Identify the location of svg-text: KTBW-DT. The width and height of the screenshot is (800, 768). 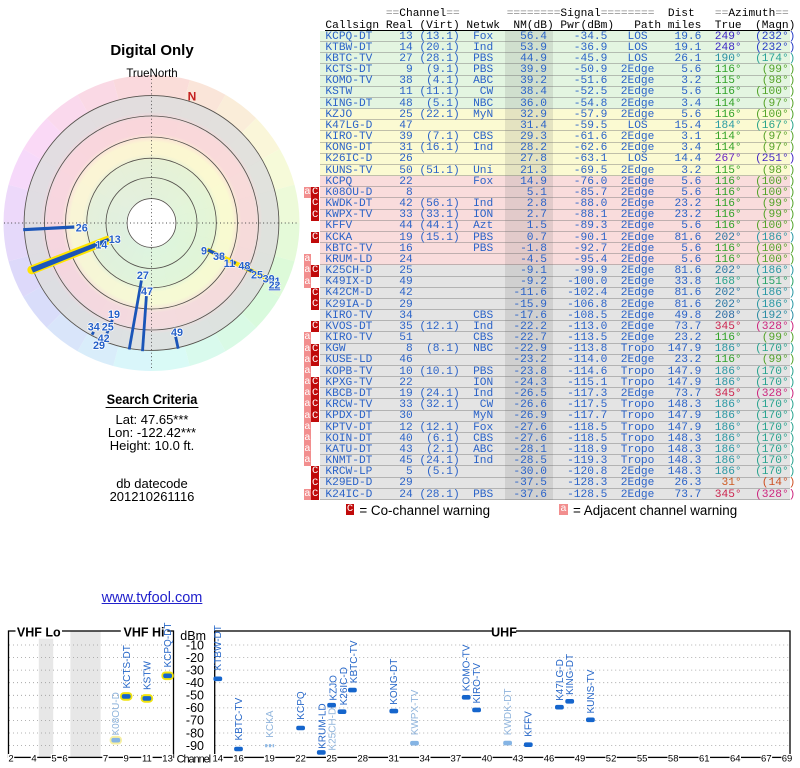
(218, 647).